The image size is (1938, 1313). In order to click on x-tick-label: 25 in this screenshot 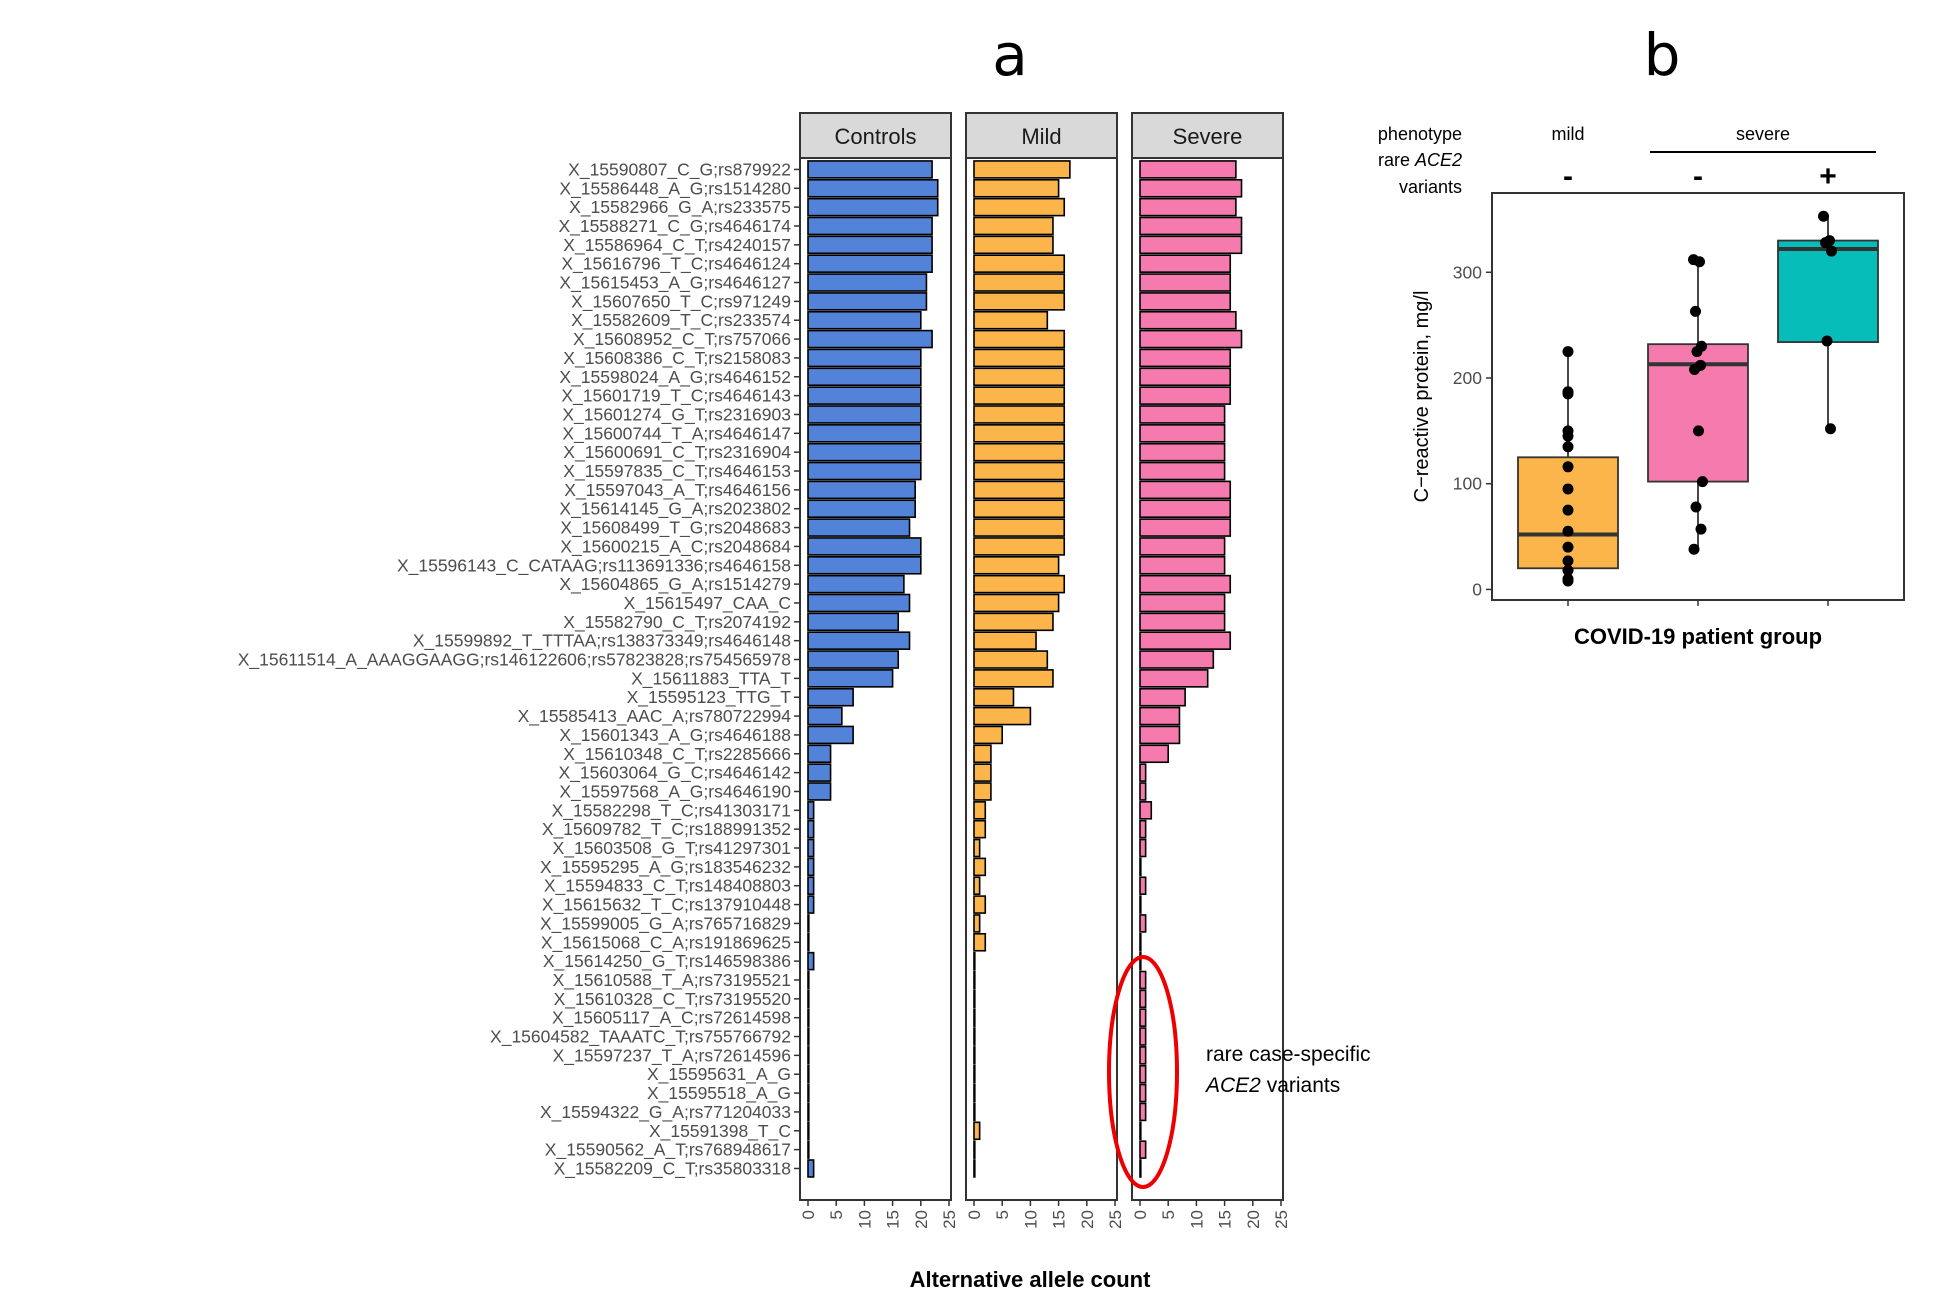, I will do `click(1115, 1219)`.